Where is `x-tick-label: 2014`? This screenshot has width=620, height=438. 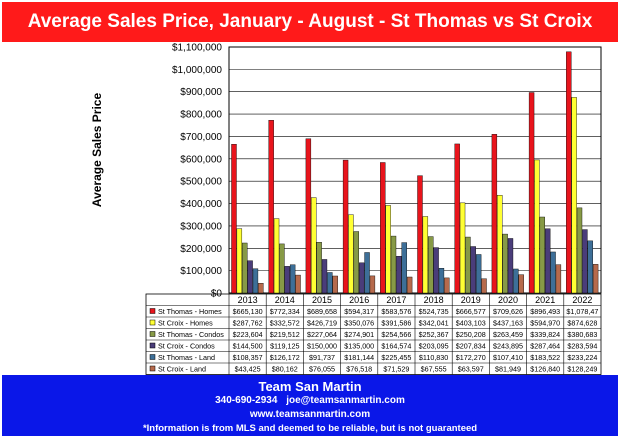 x-tick-label: 2014 is located at coordinates (285, 300).